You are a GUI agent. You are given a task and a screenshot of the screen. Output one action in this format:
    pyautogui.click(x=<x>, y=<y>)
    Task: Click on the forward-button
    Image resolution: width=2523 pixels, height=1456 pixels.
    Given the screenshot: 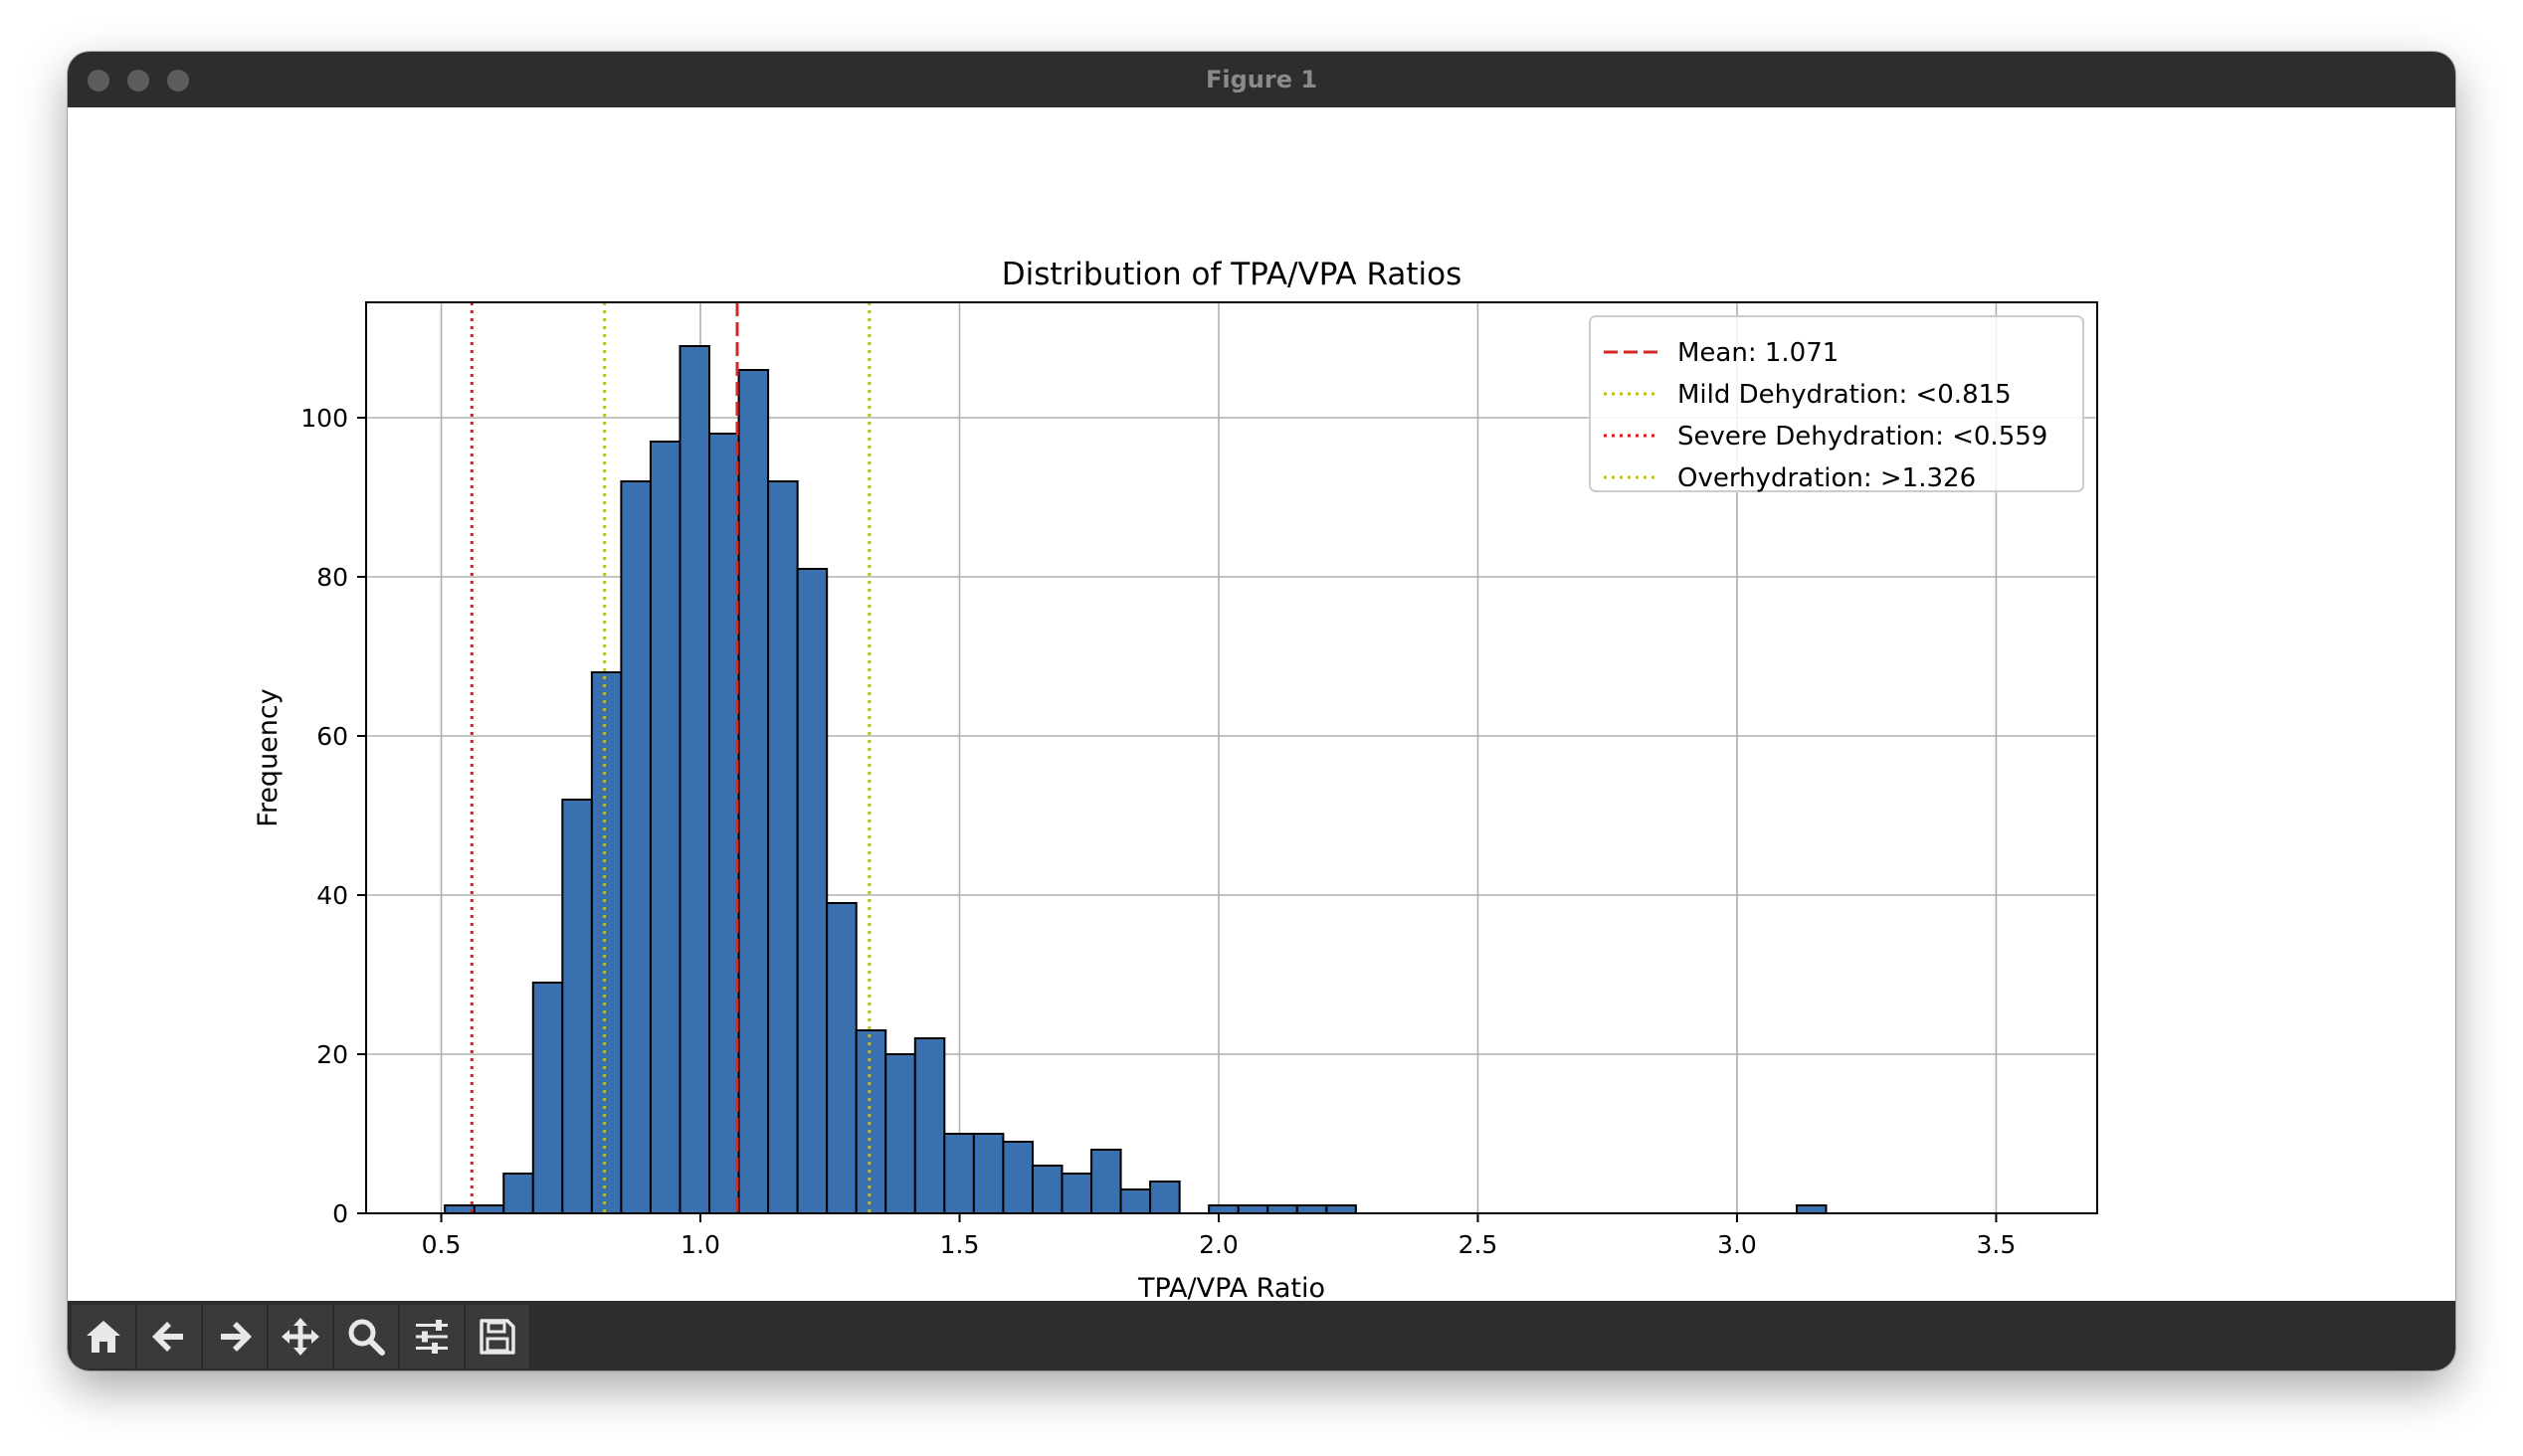 What is the action you would take?
    pyautogui.click(x=236, y=1336)
    